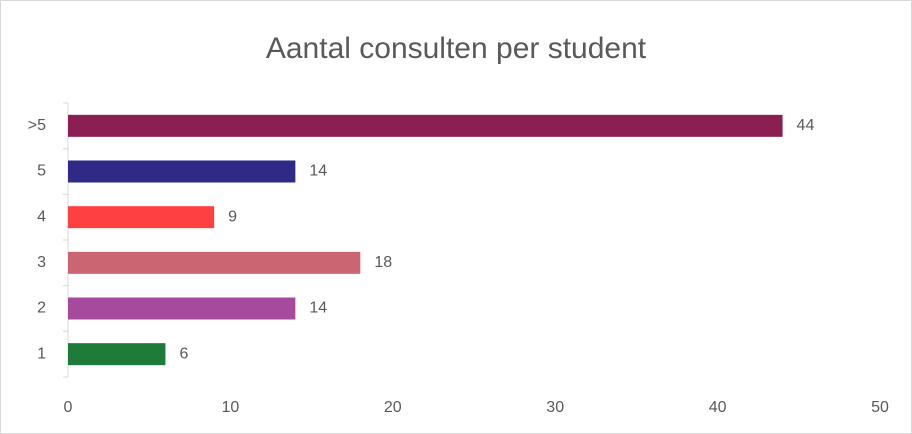 The height and width of the screenshot is (434, 912). I want to click on x-tick-label: 10, so click(231, 407).